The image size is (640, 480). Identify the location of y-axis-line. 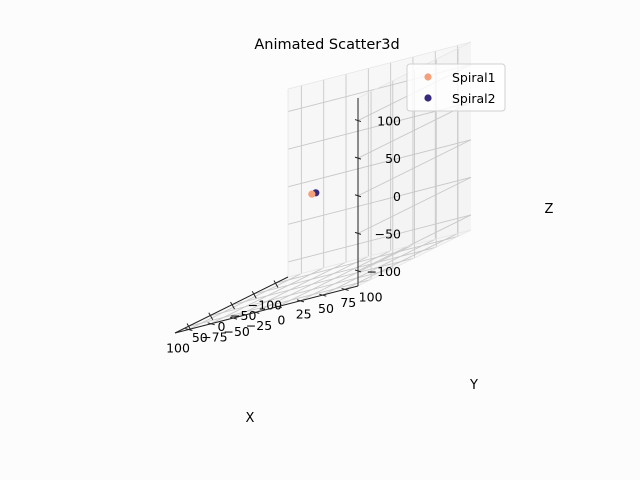
(266, 309).